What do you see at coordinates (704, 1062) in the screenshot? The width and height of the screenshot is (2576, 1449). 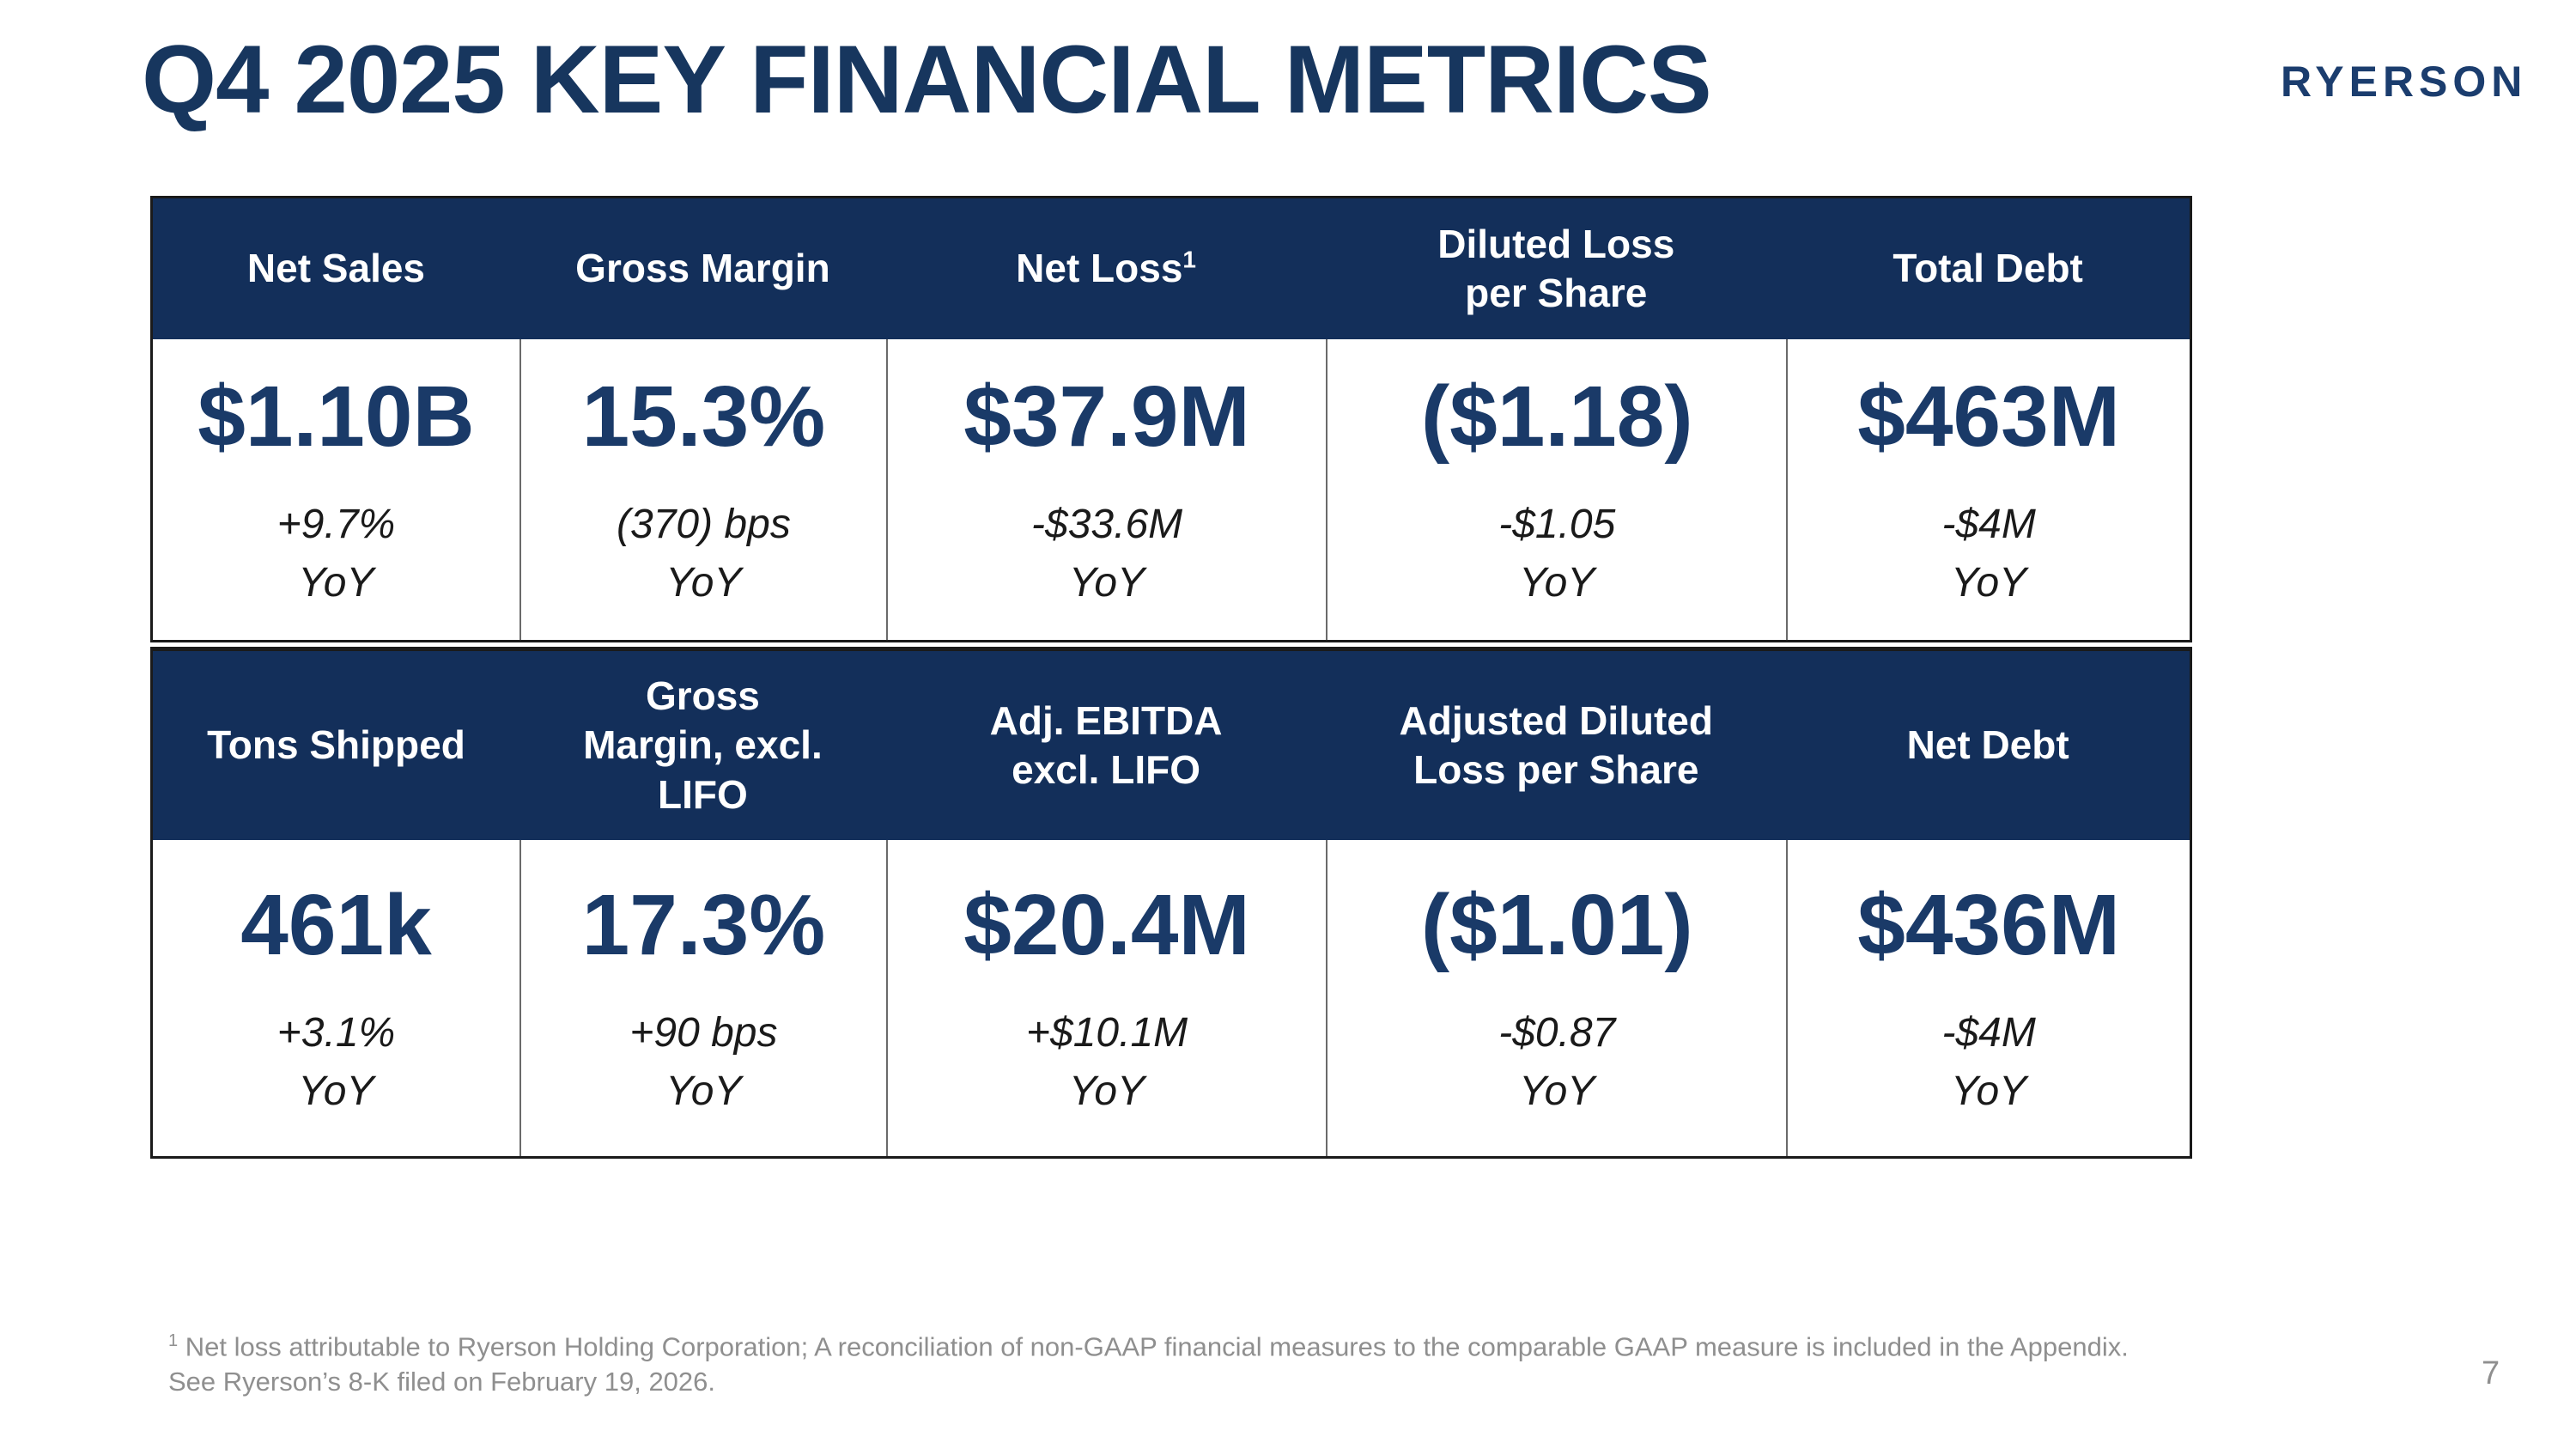 I see `metric-change: +90 bps YoY` at bounding box center [704, 1062].